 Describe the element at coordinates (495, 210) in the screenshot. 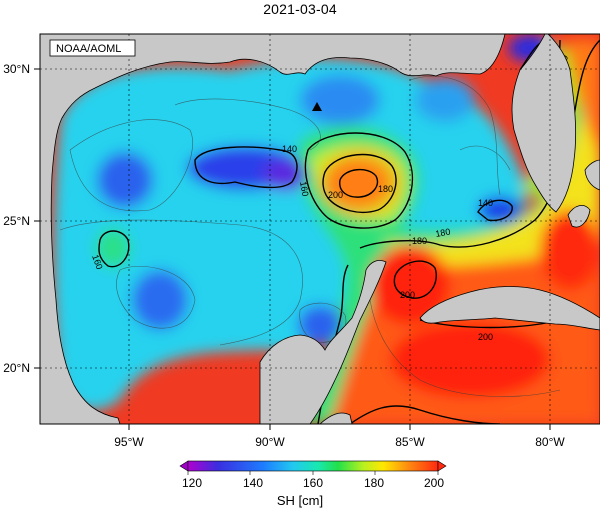

I see `contour-140-east` at that location.